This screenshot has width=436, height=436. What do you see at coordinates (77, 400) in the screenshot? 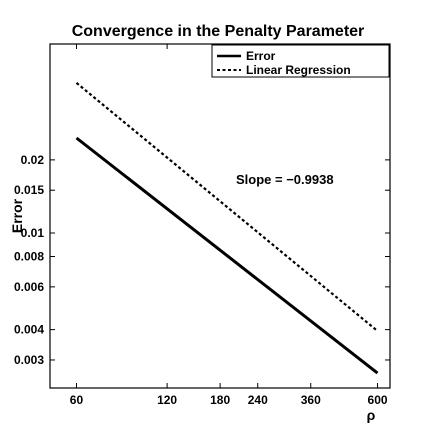
I see `x-tick-label: 60` at bounding box center [77, 400].